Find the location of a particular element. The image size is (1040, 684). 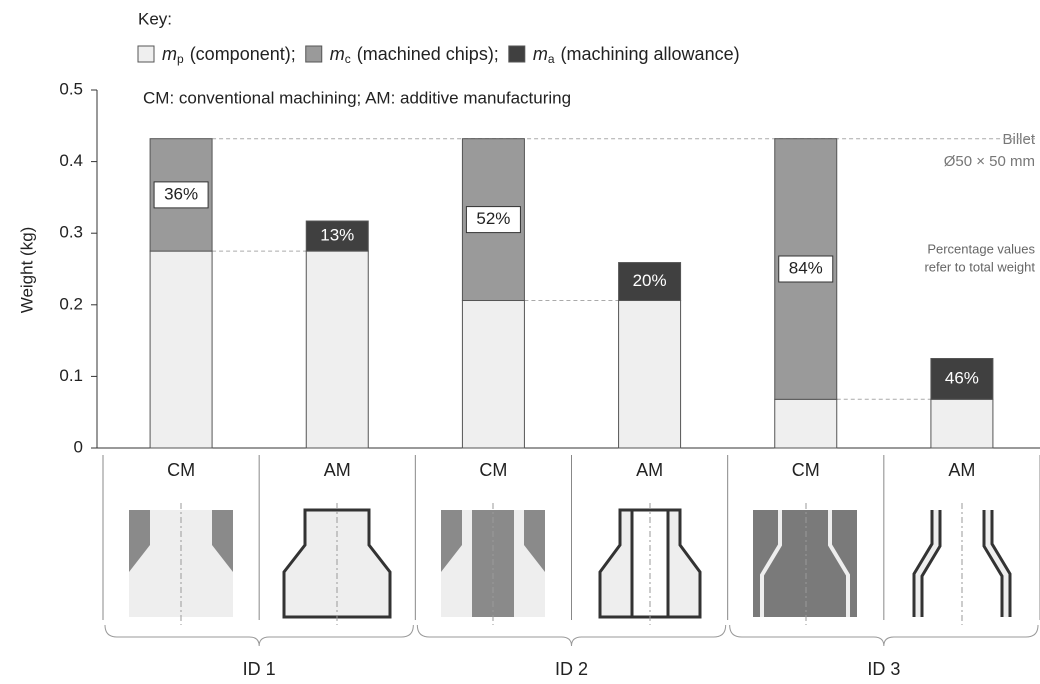

y-tick-label: 0.3 is located at coordinates (71, 232).